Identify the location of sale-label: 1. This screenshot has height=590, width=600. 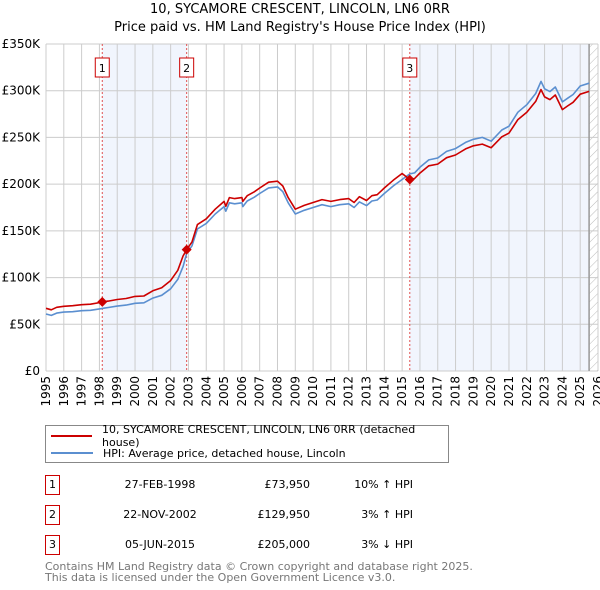
(102, 68).